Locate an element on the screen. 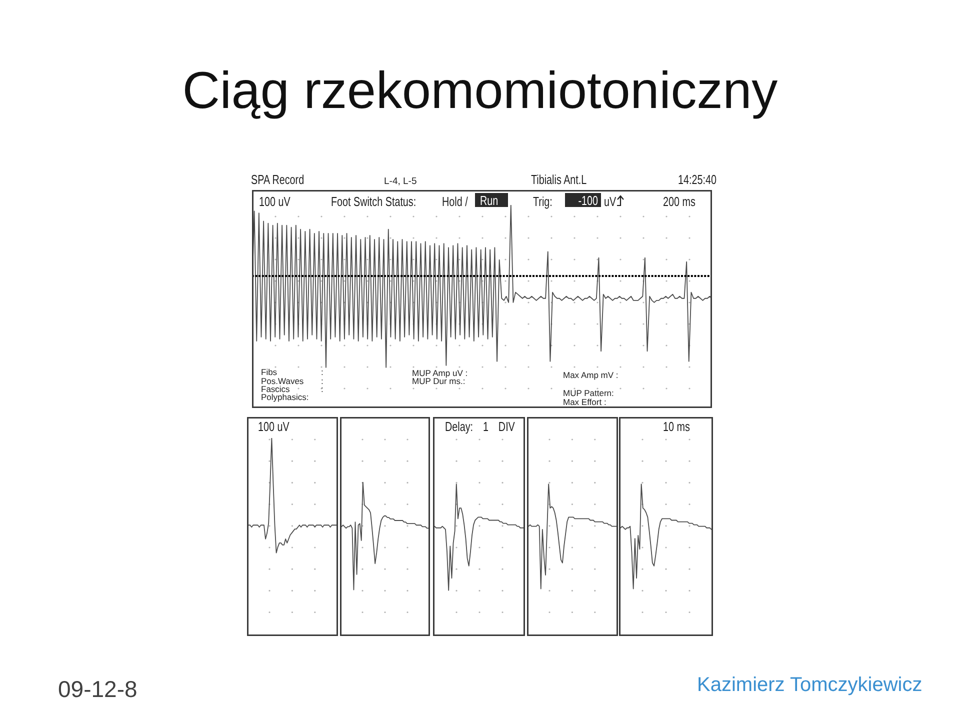 Image resolution: width=960 pixels, height=720 pixels. text: Delay: 1 DIV is located at coordinates (480, 426).